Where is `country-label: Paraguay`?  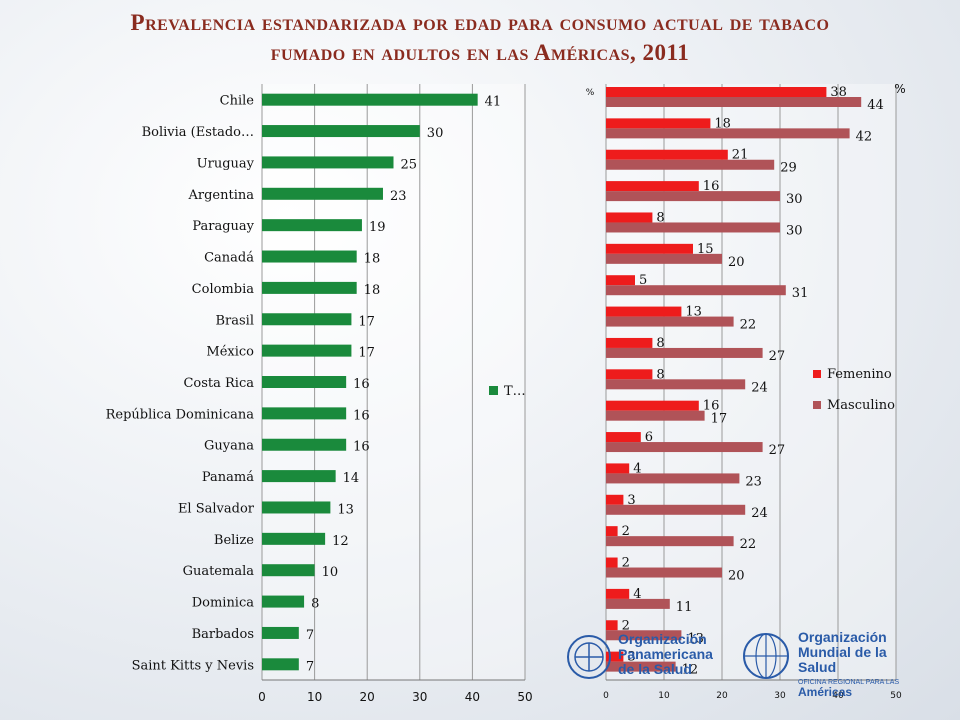 country-label: Paraguay is located at coordinates (223, 226).